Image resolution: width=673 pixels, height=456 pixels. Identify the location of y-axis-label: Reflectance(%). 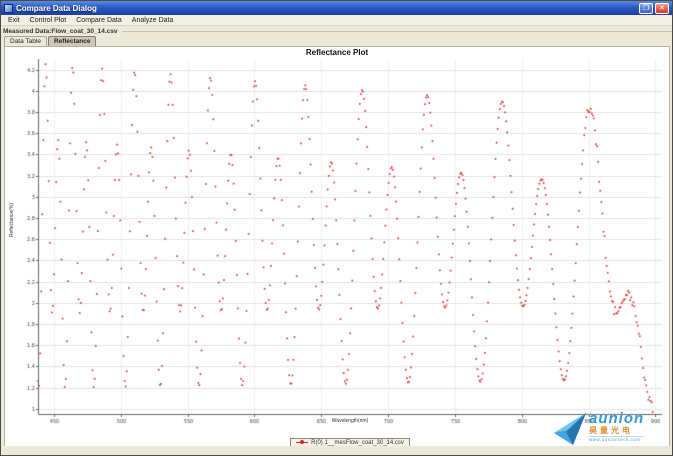
(12, 220).